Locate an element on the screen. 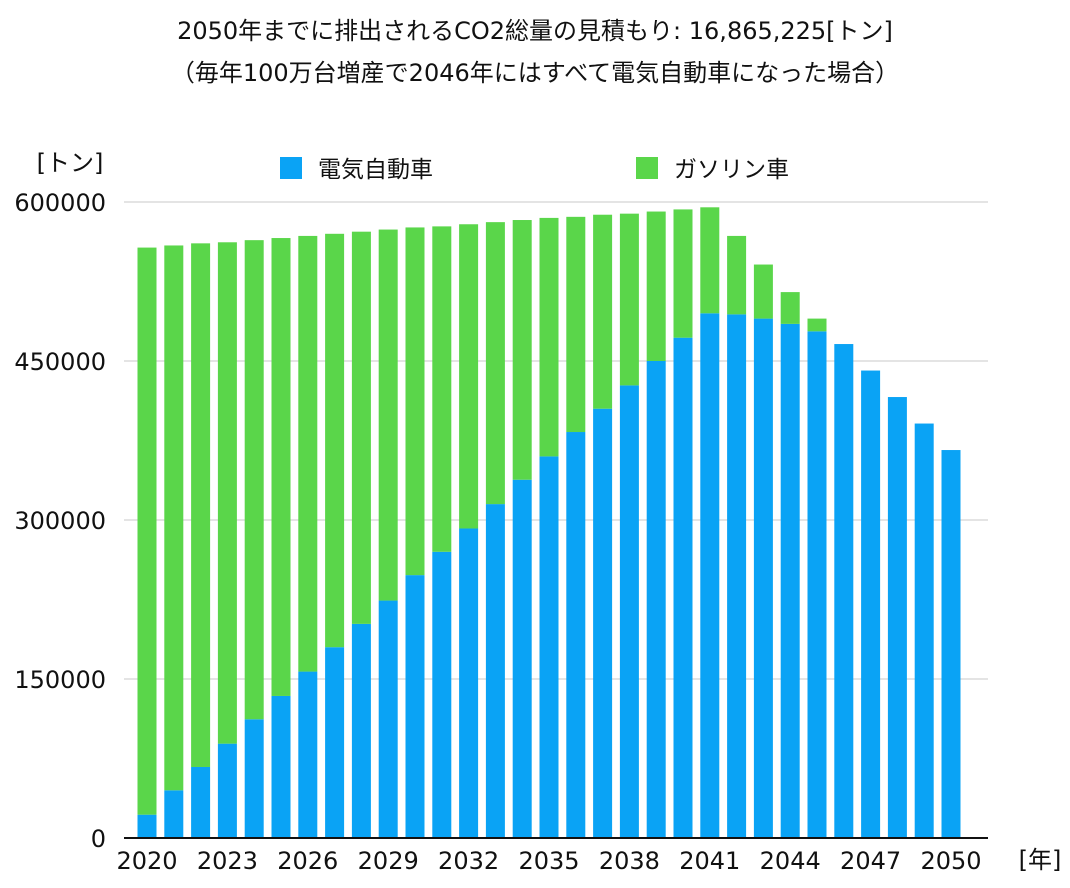 The width and height of the screenshot is (1070, 888). bar-ev-2022 is located at coordinates (201, 802).